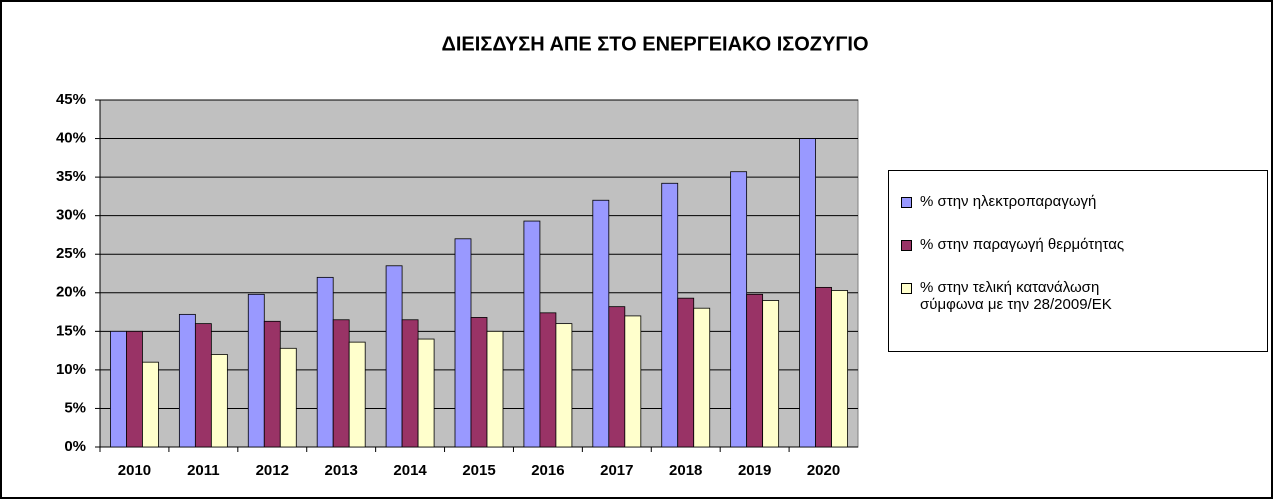 The height and width of the screenshot is (499, 1273). Describe the element at coordinates (754, 470) in the screenshot. I see `x-tick-label: 2019` at that location.